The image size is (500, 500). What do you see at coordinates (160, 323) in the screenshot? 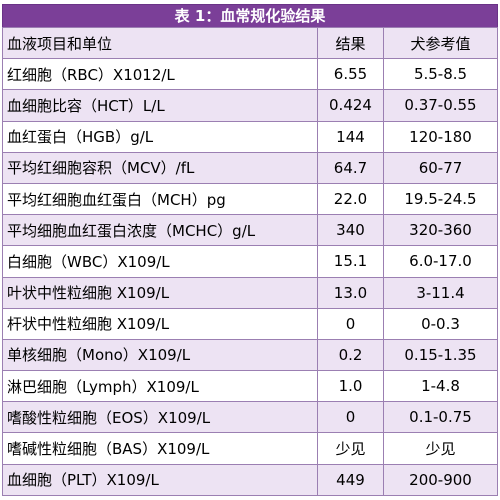
I see `item-cell: 杆状中性粒细胞 X109/L` at bounding box center [160, 323].